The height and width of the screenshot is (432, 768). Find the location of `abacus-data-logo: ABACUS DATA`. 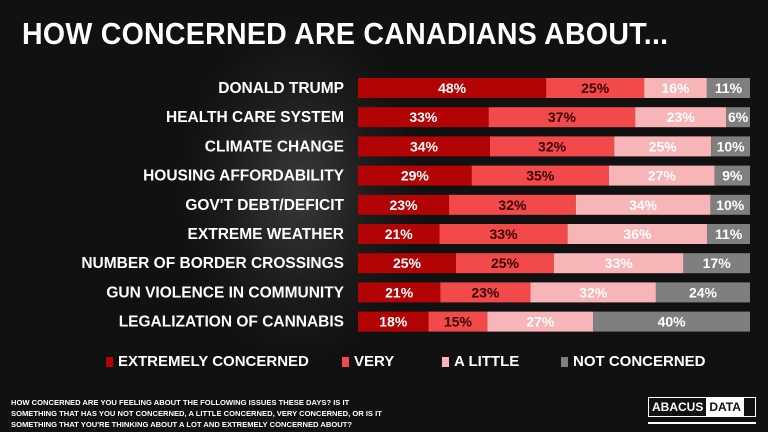

abacus-data-logo: ABACUS DATA is located at coordinates (702, 410).